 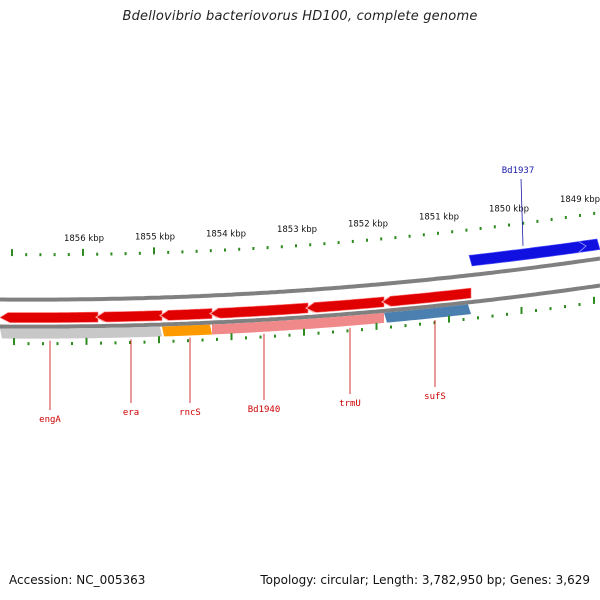 What do you see at coordinates (186, 314) in the screenshot?
I see `gene-rncs` at bounding box center [186, 314].